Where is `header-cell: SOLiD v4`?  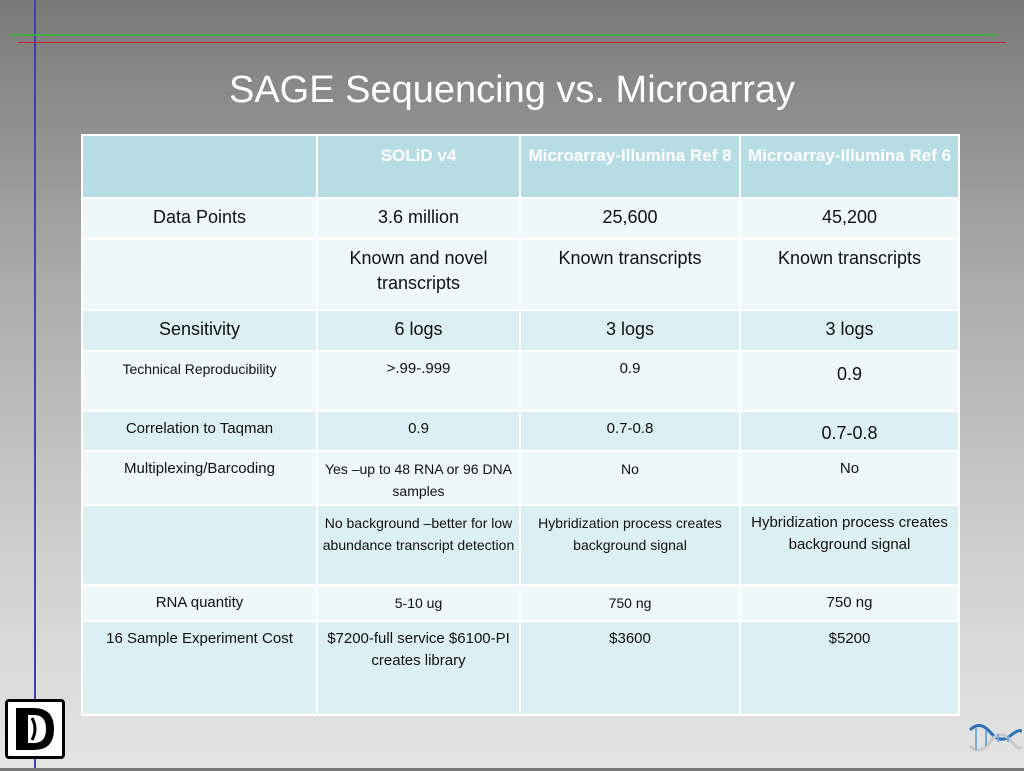
header-cell: SOLiD v4 is located at coordinates (418, 166).